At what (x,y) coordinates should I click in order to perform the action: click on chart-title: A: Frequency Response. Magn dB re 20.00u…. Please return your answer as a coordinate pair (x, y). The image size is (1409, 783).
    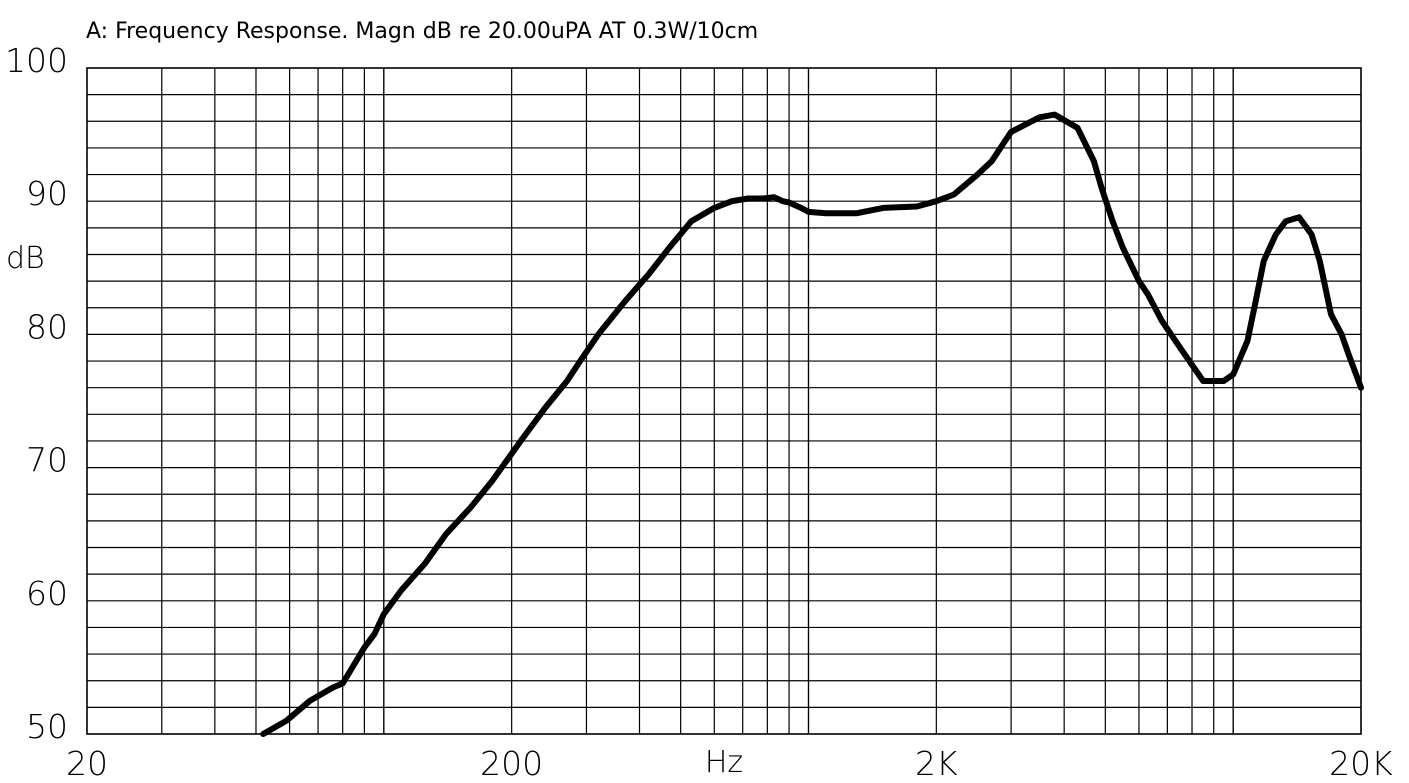
    Looking at the image, I should click on (422, 31).